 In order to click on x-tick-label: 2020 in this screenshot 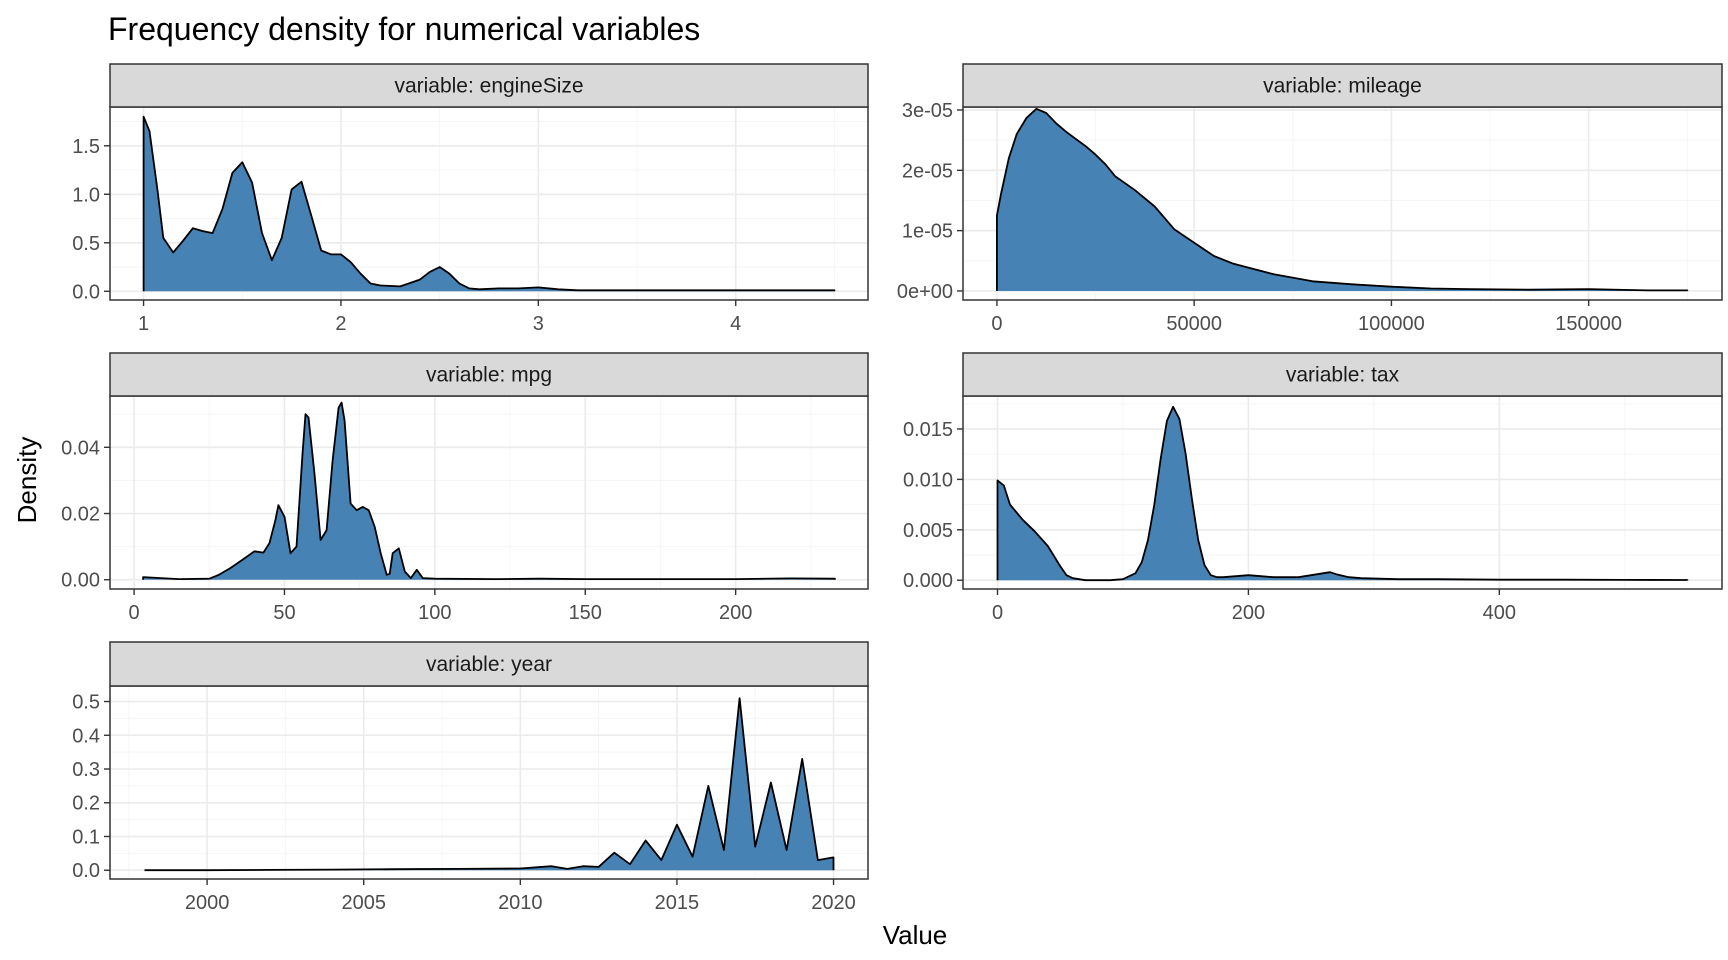, I will do `click(833, 903)`.